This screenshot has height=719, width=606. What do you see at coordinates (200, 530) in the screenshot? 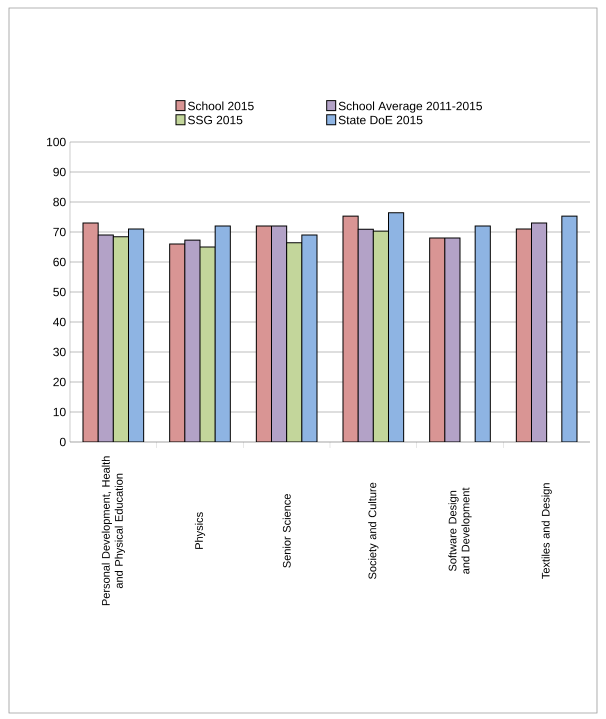
I see `x-tick-label: Physics` at bounding box center [200, 530].